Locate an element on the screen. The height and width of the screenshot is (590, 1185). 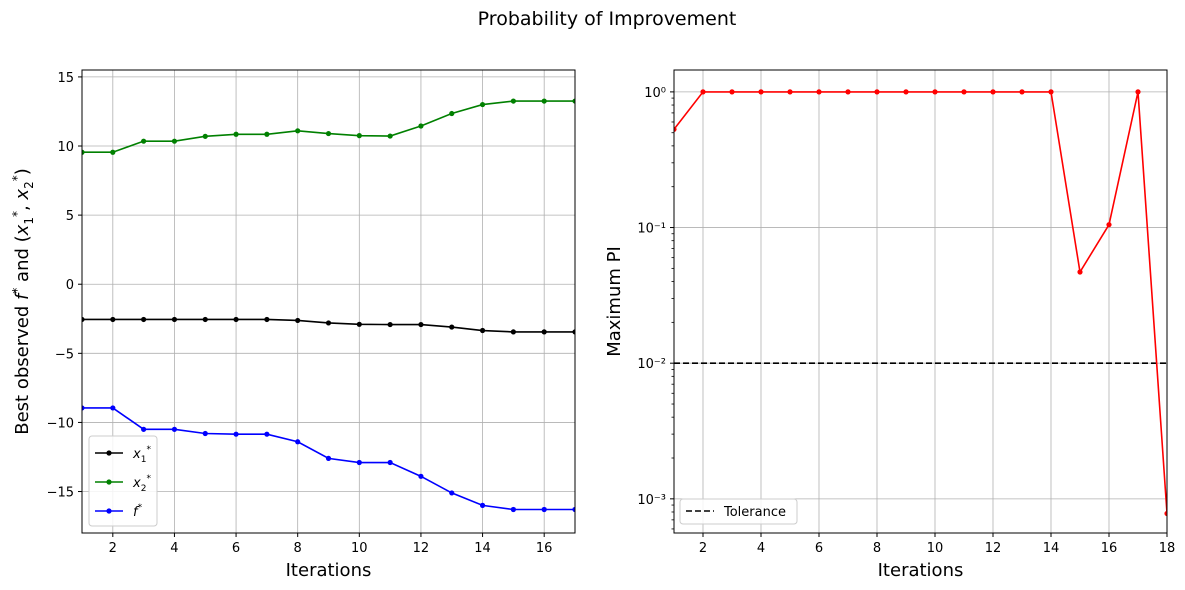
ylabel-x2-sub: 2 is located at coordinates (29, 185).